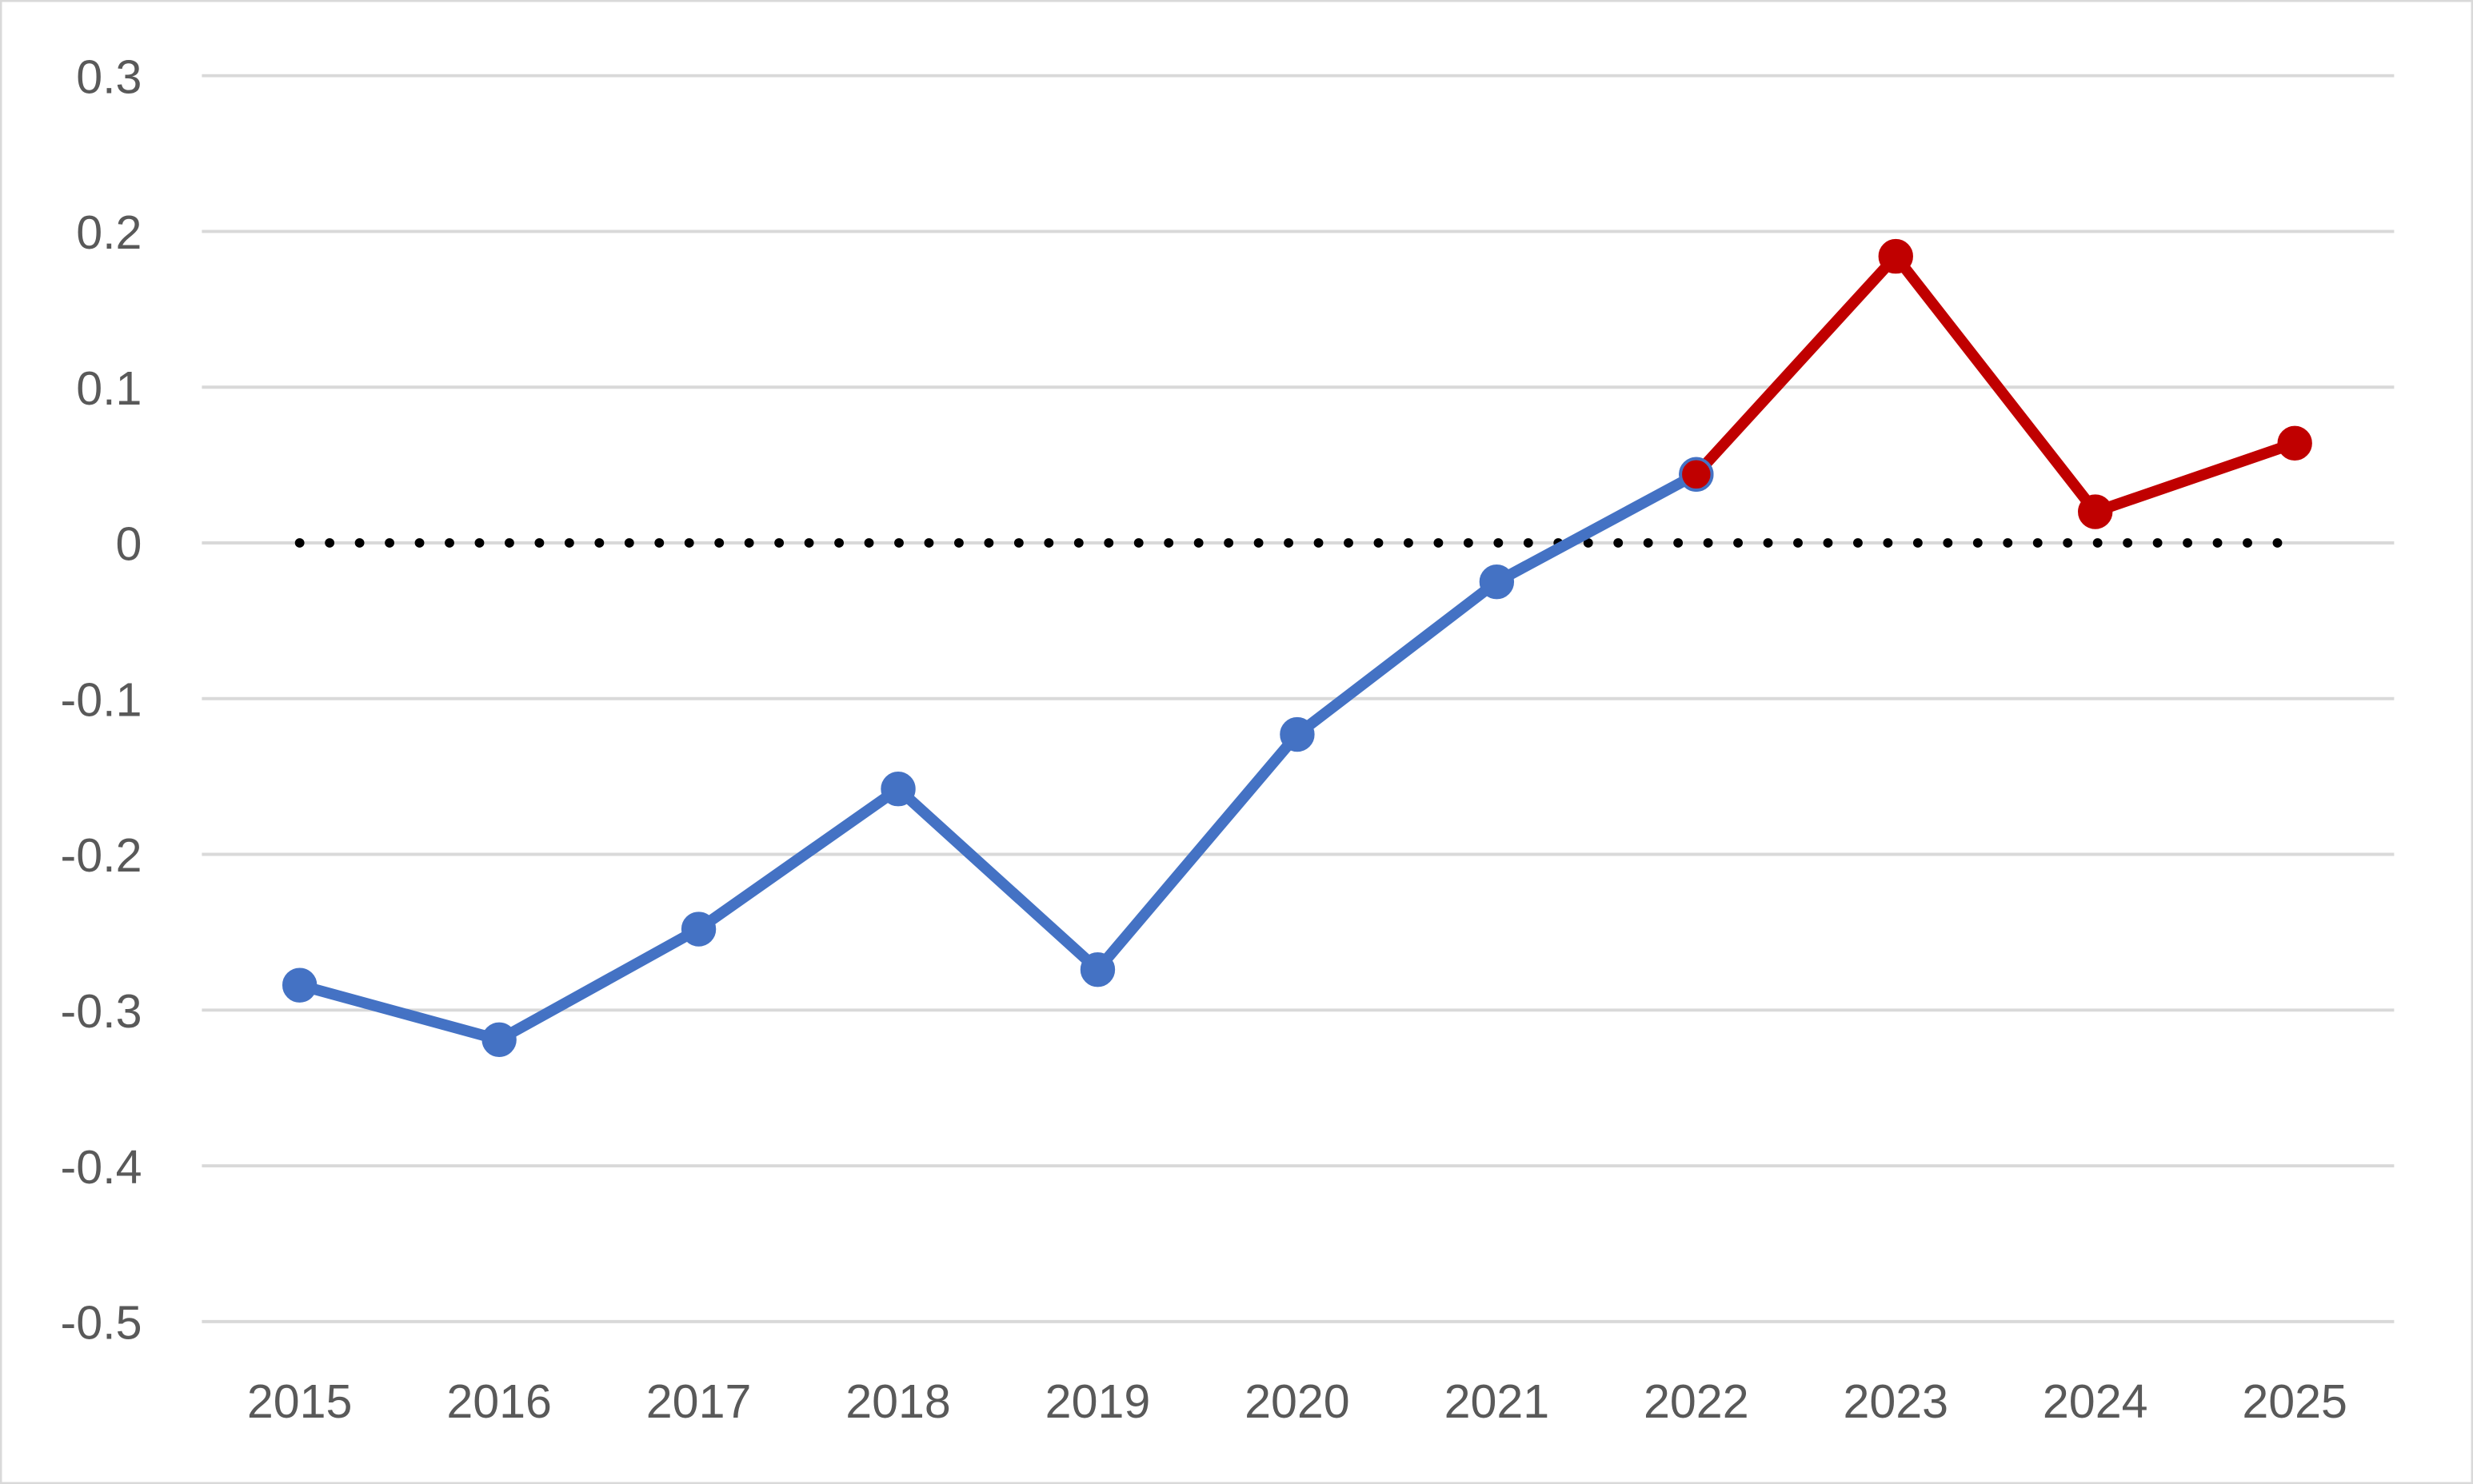 The image size is (2473, 1484). What do you see at coordinates (2294, 1401) in the screenshot?
I see `x-tick-label: 2025` at bounding box center [2294, 1401].